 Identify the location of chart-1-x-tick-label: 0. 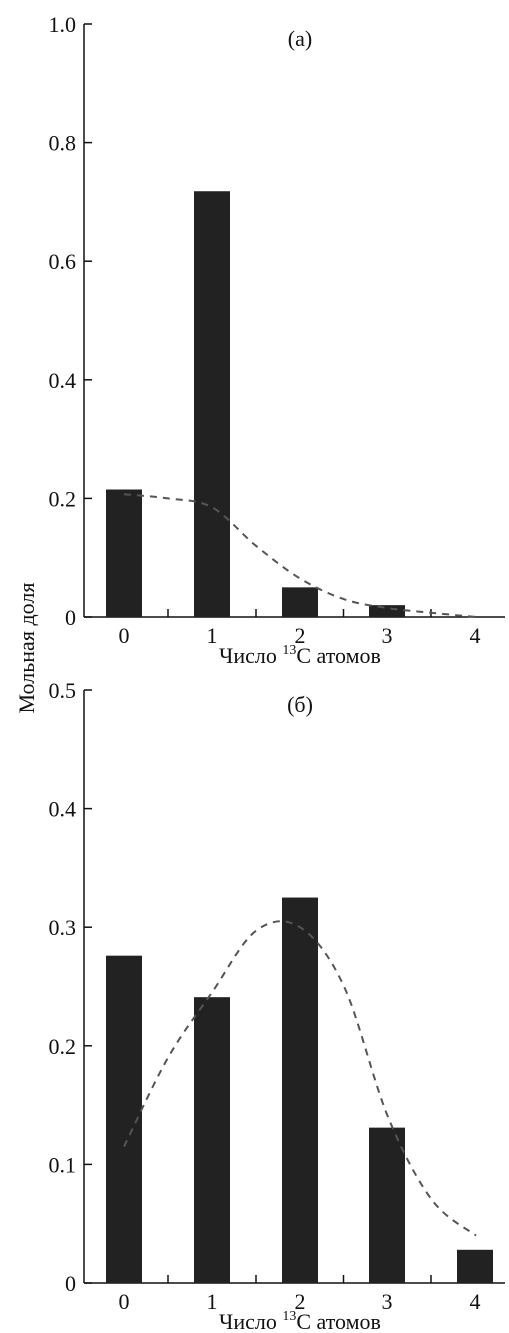
(124, 1301).